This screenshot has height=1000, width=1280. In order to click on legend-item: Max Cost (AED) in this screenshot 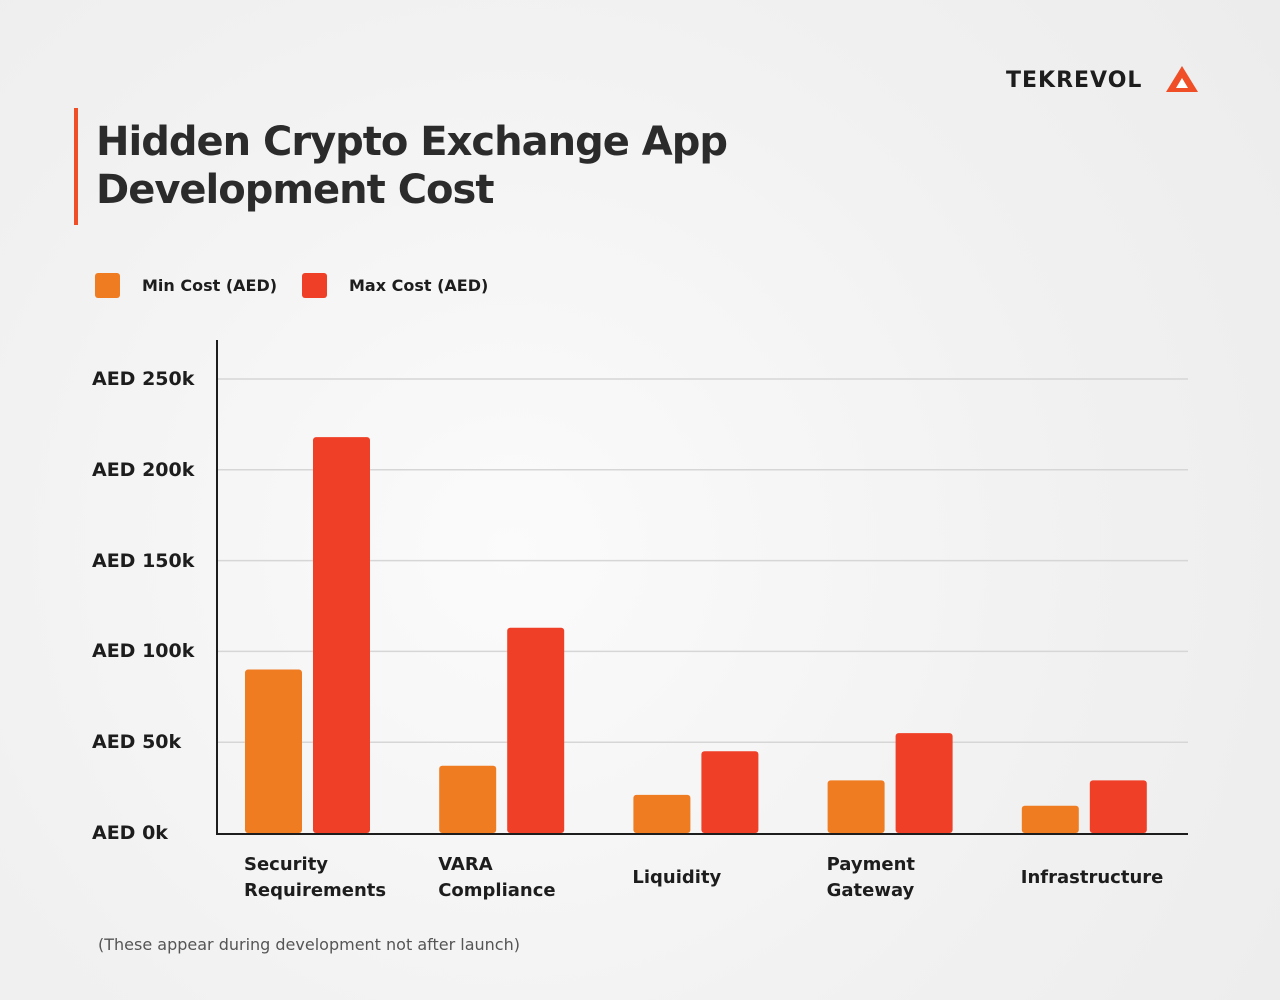, I will do `click(395, 285)`.